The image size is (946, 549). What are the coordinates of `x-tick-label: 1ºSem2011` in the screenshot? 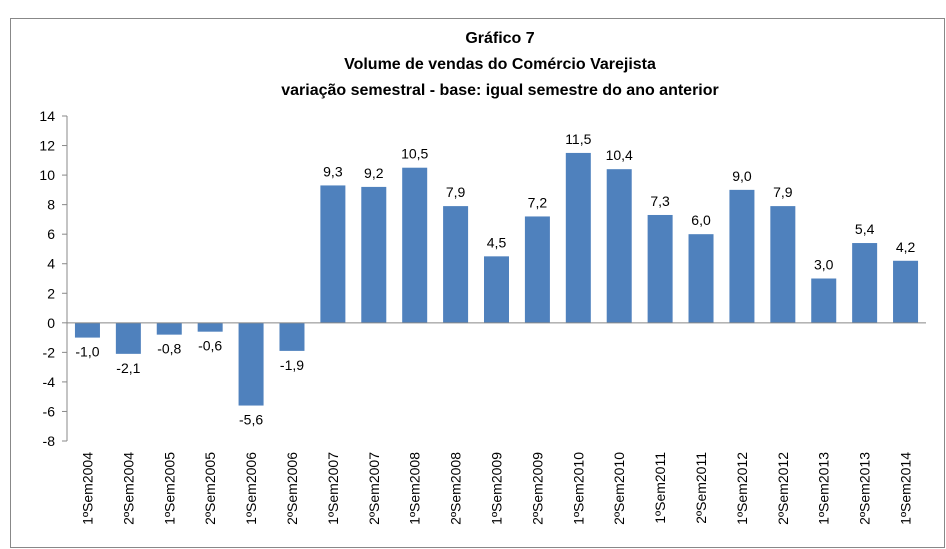 It's located at (660, 488).